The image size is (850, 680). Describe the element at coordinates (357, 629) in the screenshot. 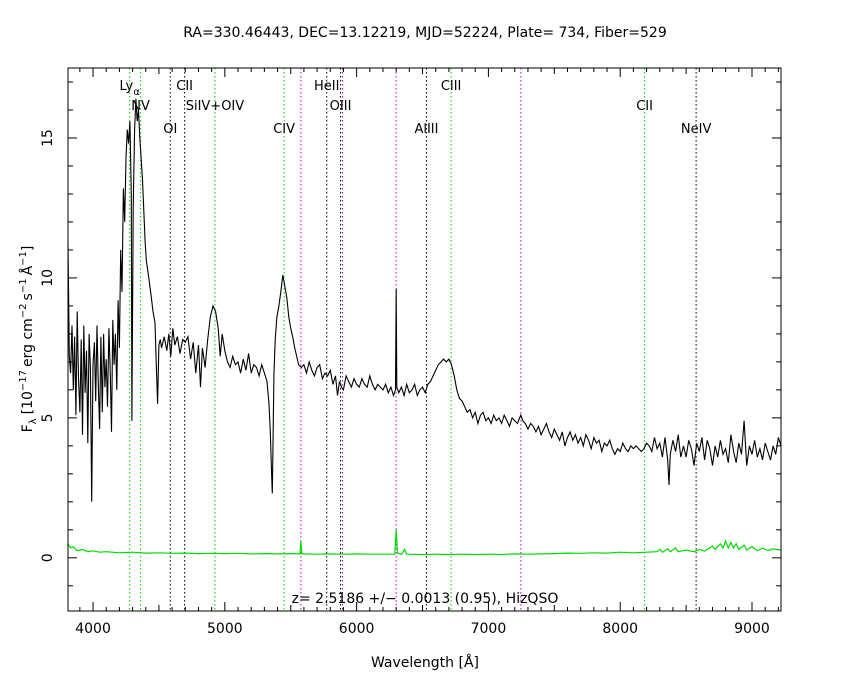

I see `x-tick-label: 6000` at that location.